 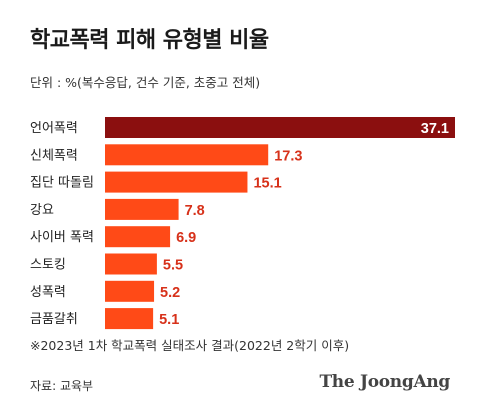 I want to click on category-label: 언어폭력, so click(x=54, y=128).